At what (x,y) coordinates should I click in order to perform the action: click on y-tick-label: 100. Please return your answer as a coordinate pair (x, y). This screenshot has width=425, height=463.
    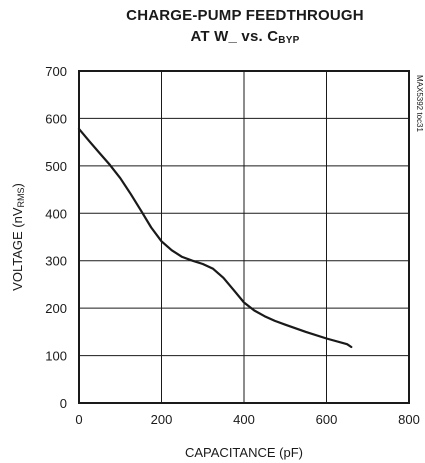
    Looking at the image, I should click on (56, 356).